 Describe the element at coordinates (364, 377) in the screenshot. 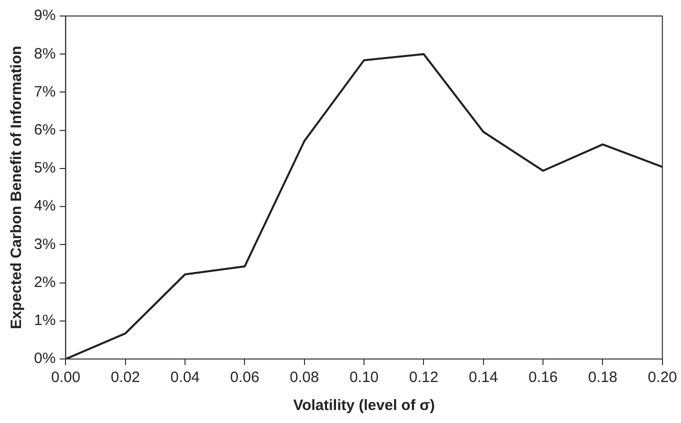

I see `x-tick-label: 0.10` at that location.